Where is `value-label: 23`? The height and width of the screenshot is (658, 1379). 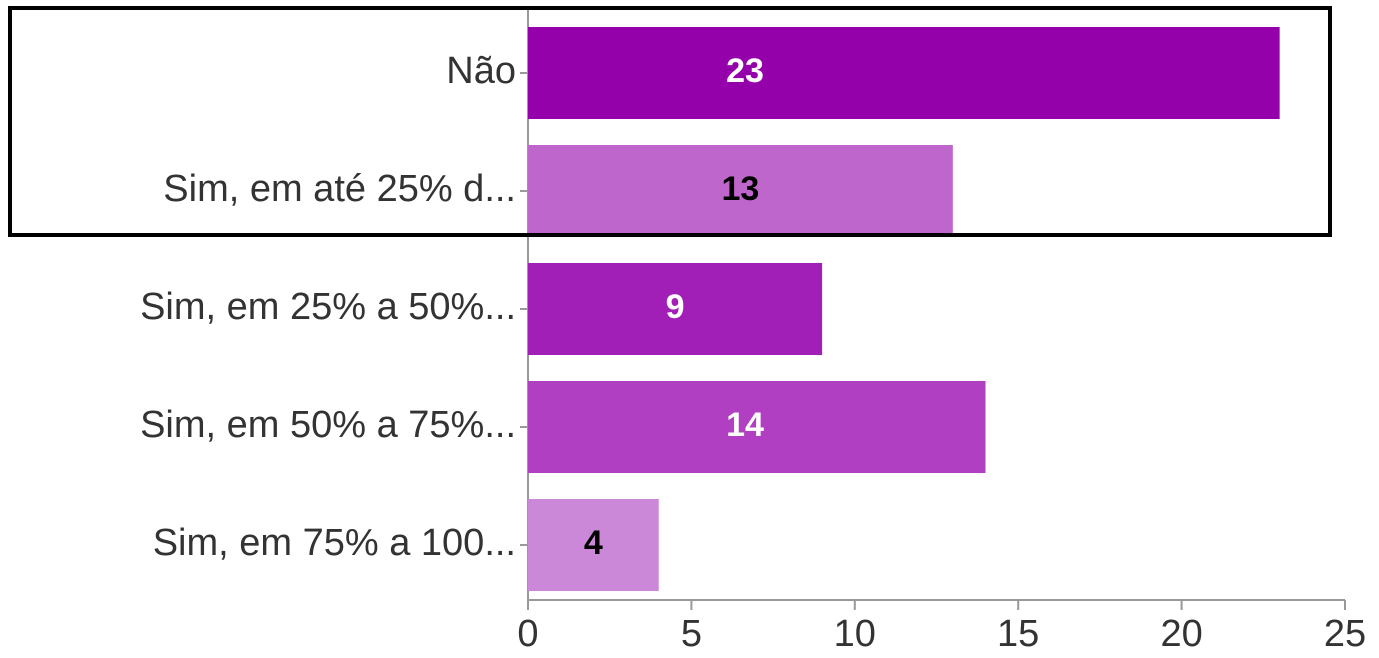
value-label: 23 is located at coordinates (745, 71).